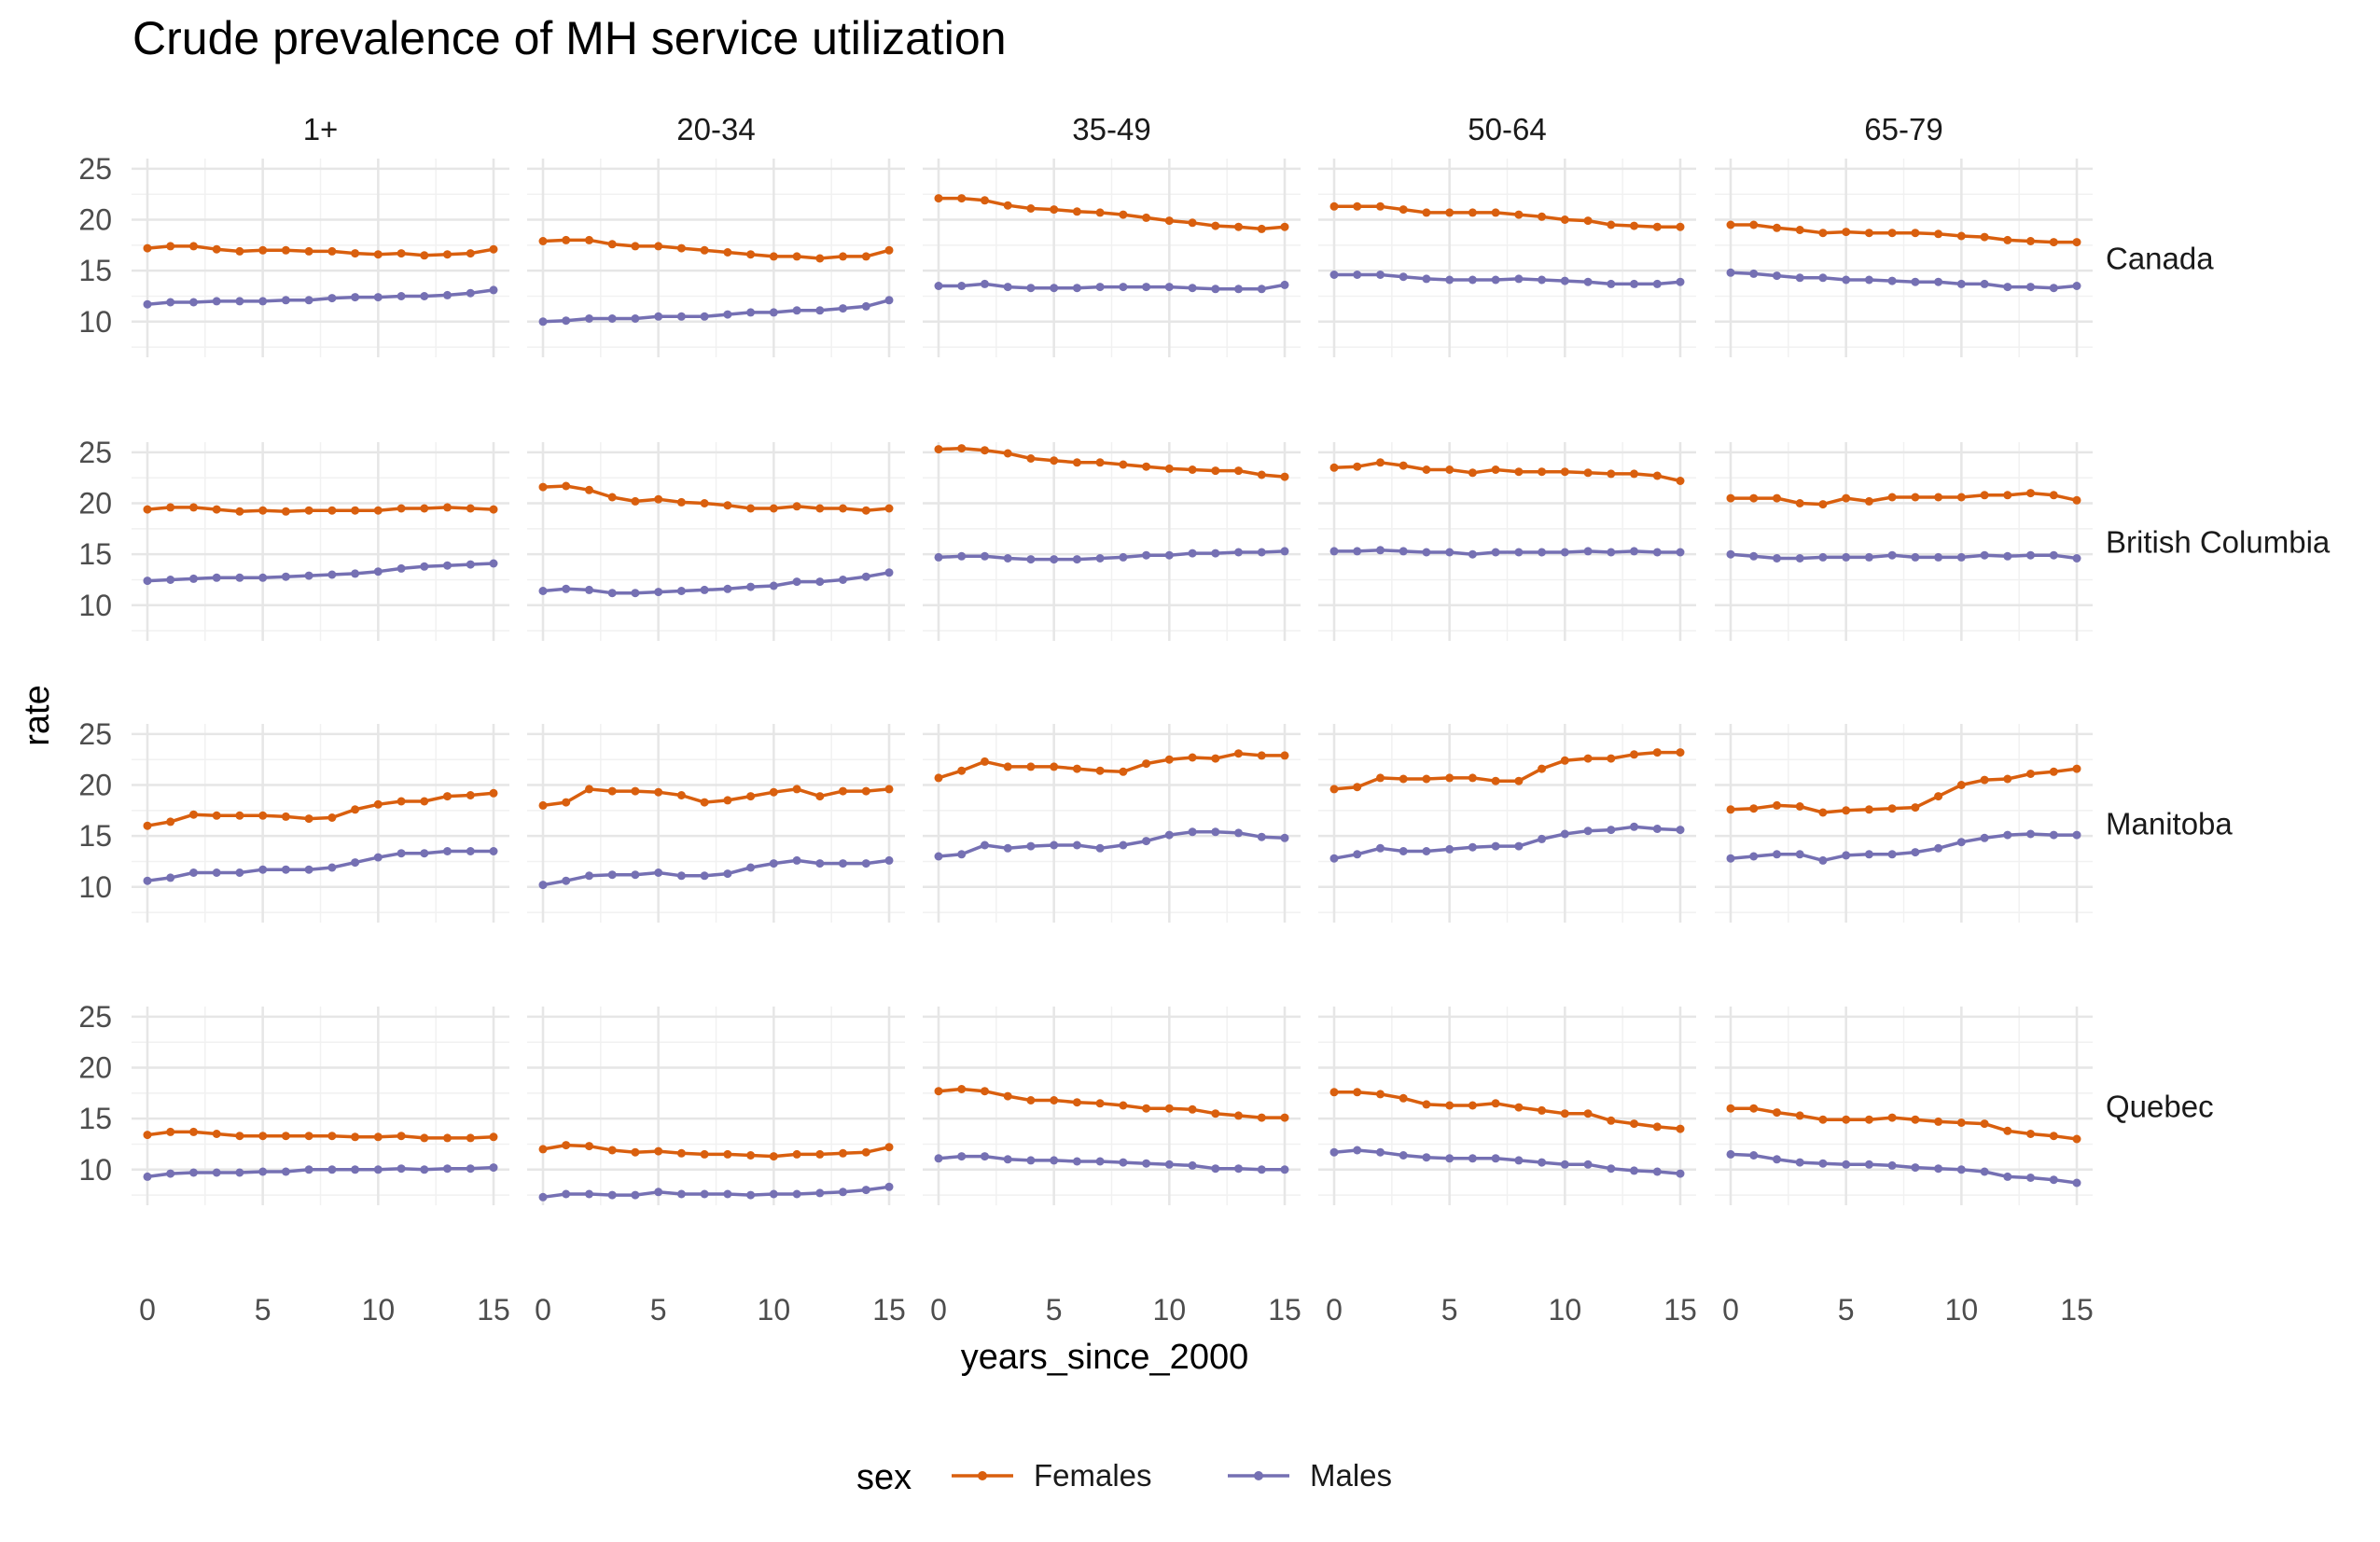 The height and width of the screenshot is (1542, 2380). I want to click on y-tick-label: 25, so click(95, 452).